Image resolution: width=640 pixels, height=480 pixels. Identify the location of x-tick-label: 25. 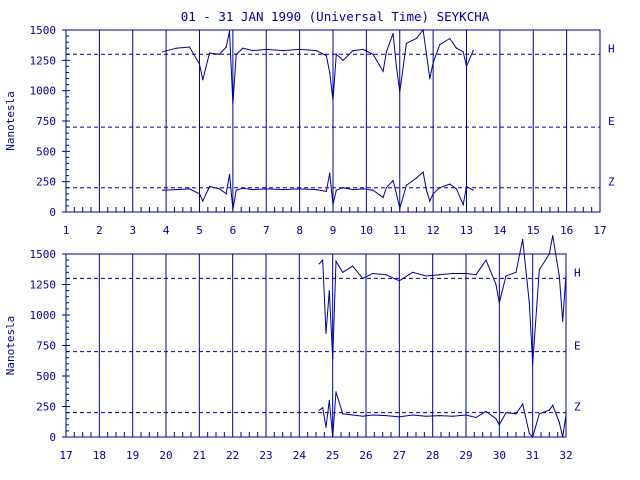
(332, 455).